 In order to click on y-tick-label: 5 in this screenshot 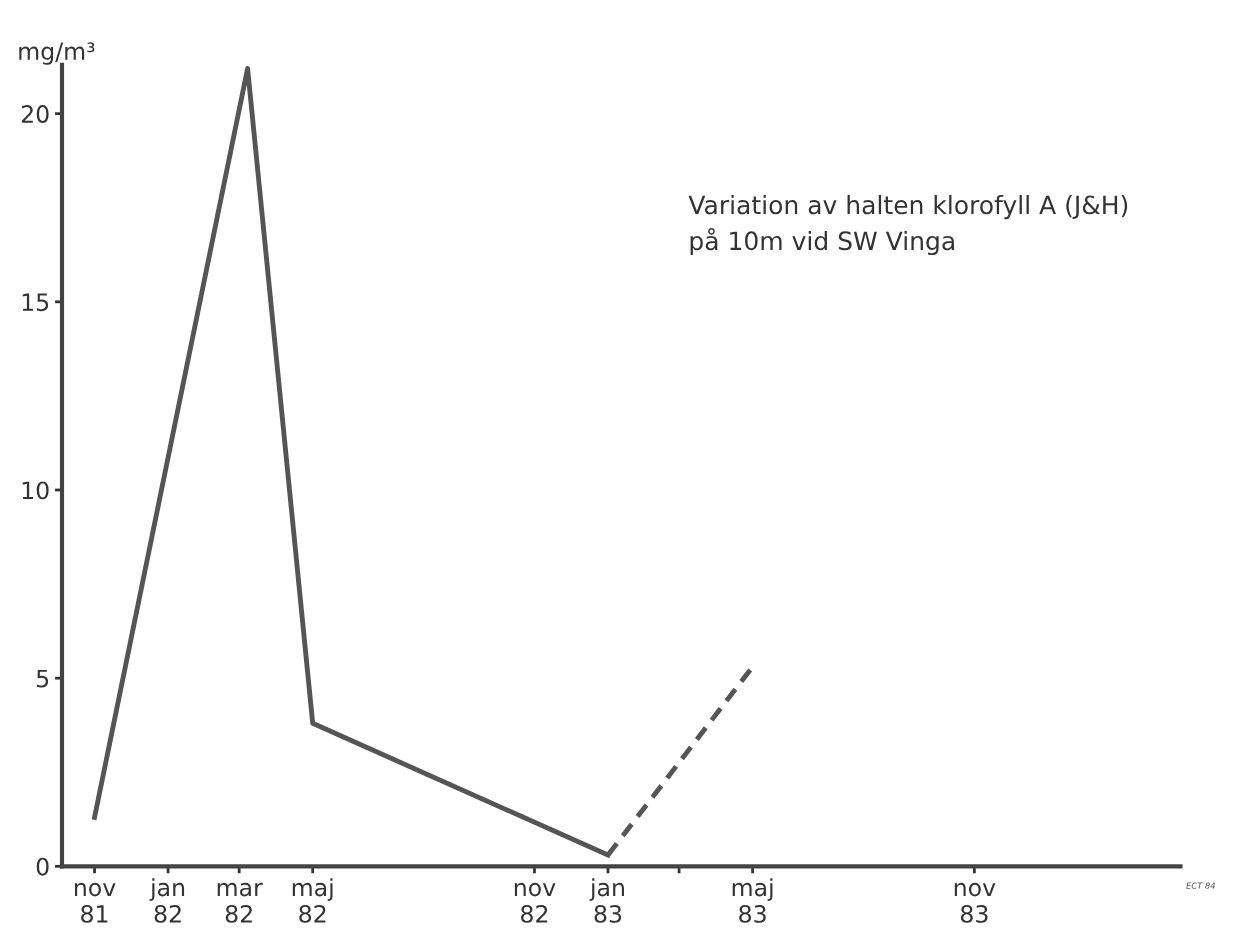, I will do `click(42, 678)`.